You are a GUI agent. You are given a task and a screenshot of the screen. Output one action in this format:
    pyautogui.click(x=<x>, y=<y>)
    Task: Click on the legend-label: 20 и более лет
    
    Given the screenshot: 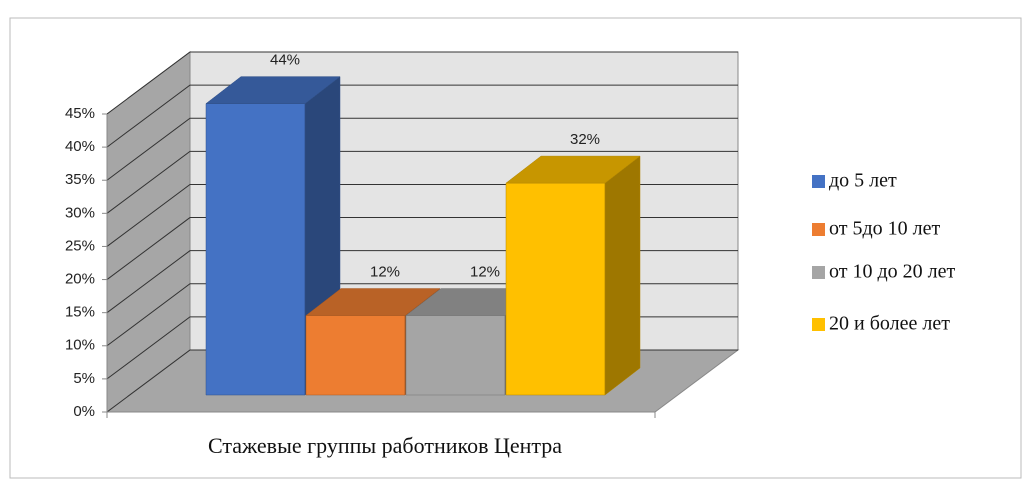 What is the action you would take?
    pyautogui.click(x=889, y=324)
    